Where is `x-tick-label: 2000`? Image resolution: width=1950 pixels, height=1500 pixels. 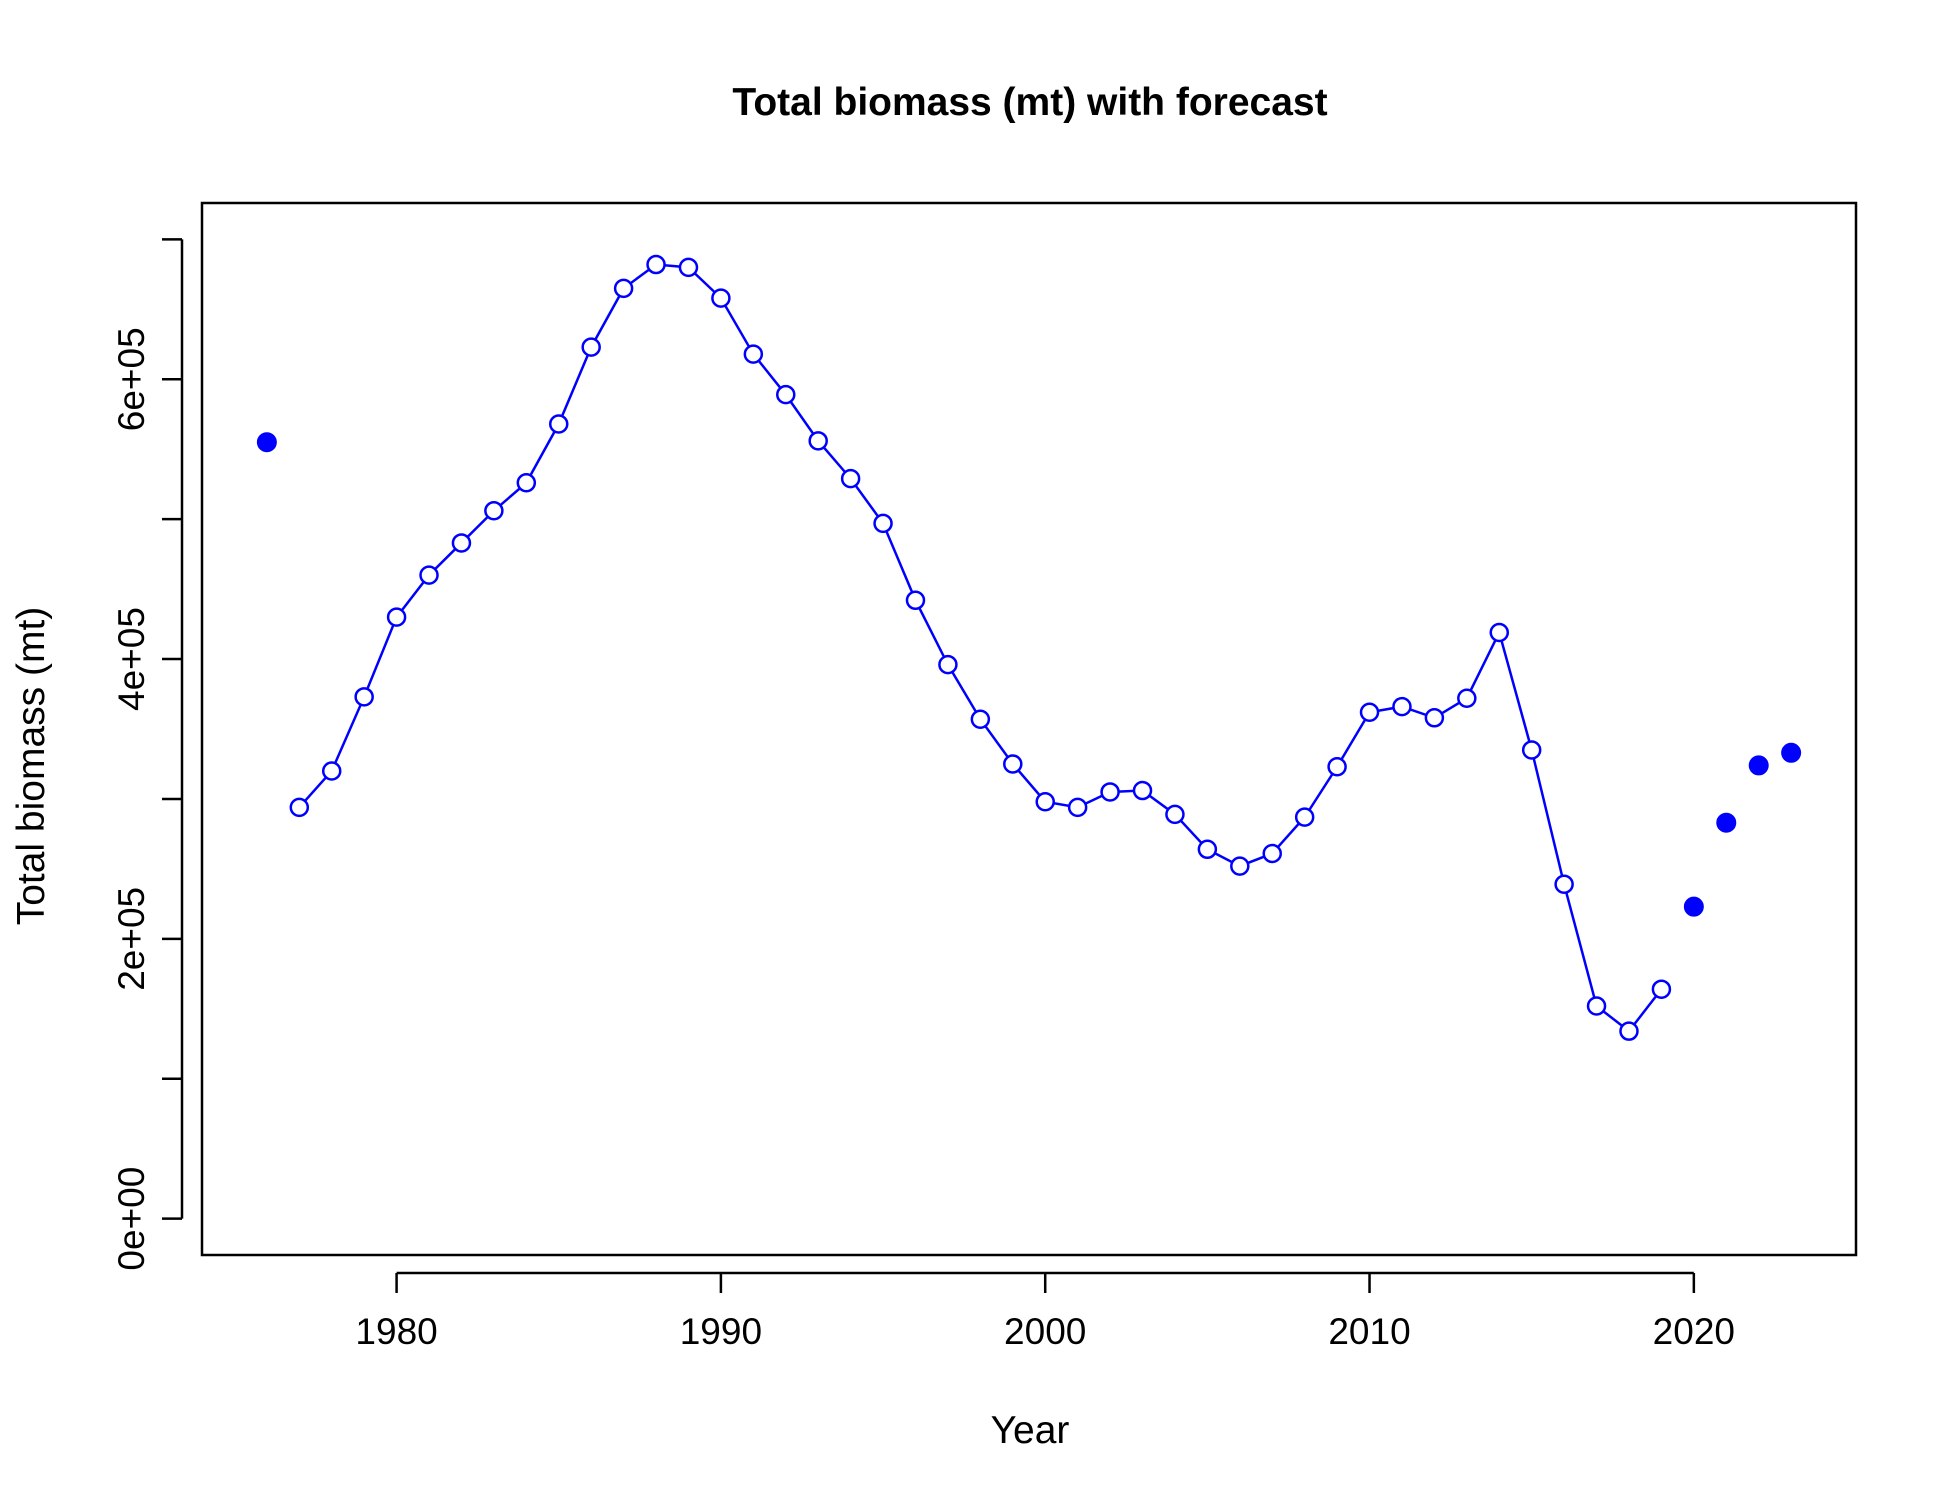 x-tick-label: 2000 is located at coordinates (1045, 1331).